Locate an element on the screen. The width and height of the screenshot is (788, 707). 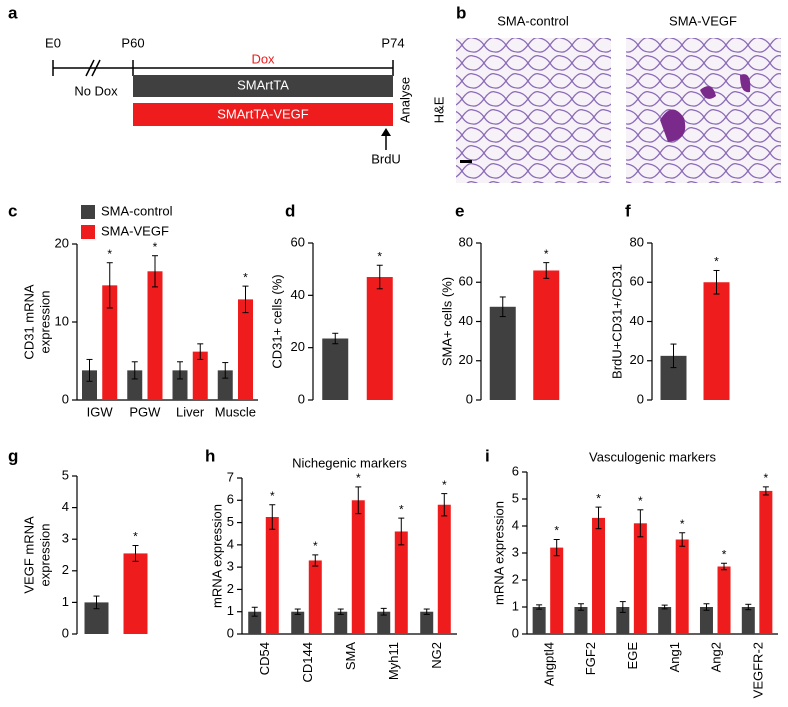
chart-title: Nichegenic markers is located at coordinates (349, 462).